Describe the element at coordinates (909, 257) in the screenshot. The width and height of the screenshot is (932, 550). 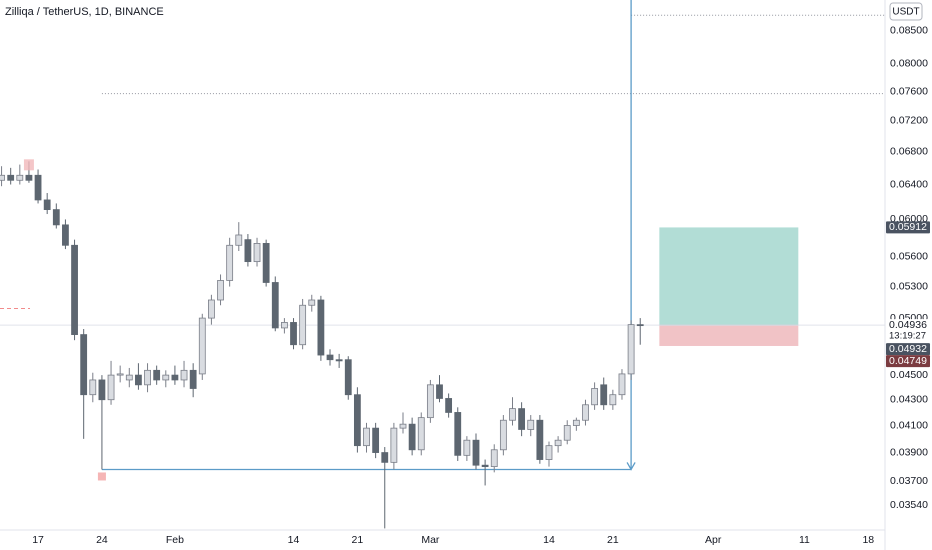
I see `y-tick-label: 0.05600` at that location.